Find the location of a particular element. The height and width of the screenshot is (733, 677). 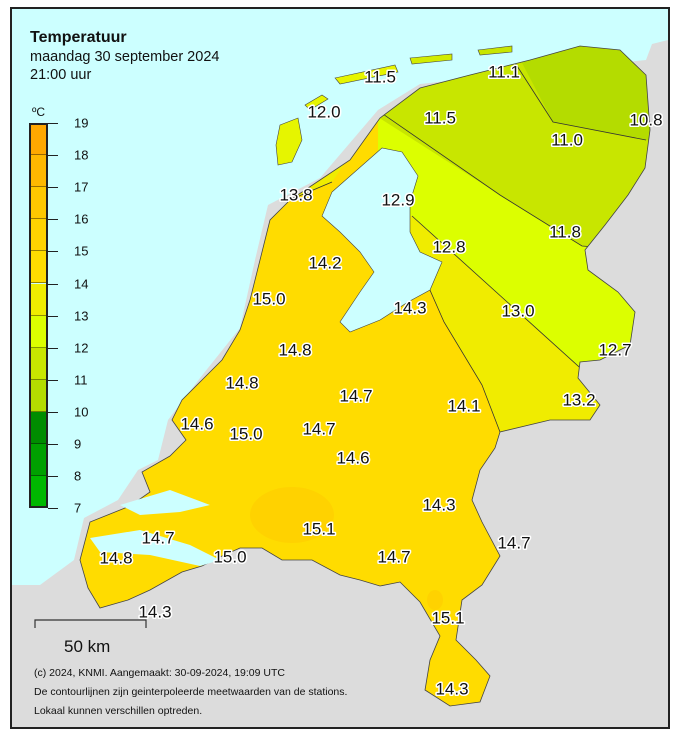

legend-tick-label: 13 is located at coordinates (81, 316).